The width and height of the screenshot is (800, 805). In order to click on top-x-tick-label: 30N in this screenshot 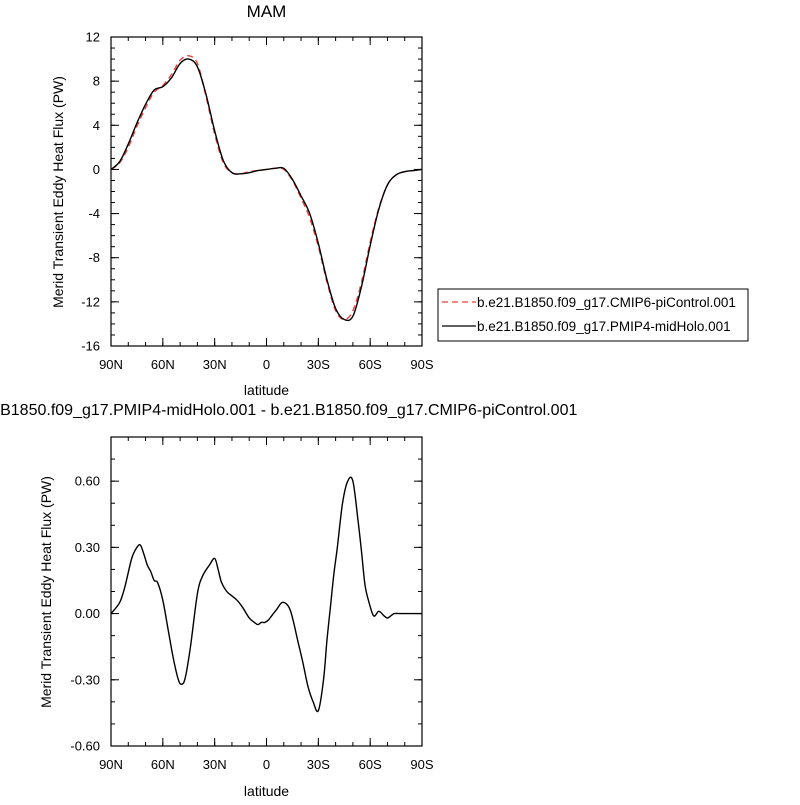, I will do `click(215, 364)`.